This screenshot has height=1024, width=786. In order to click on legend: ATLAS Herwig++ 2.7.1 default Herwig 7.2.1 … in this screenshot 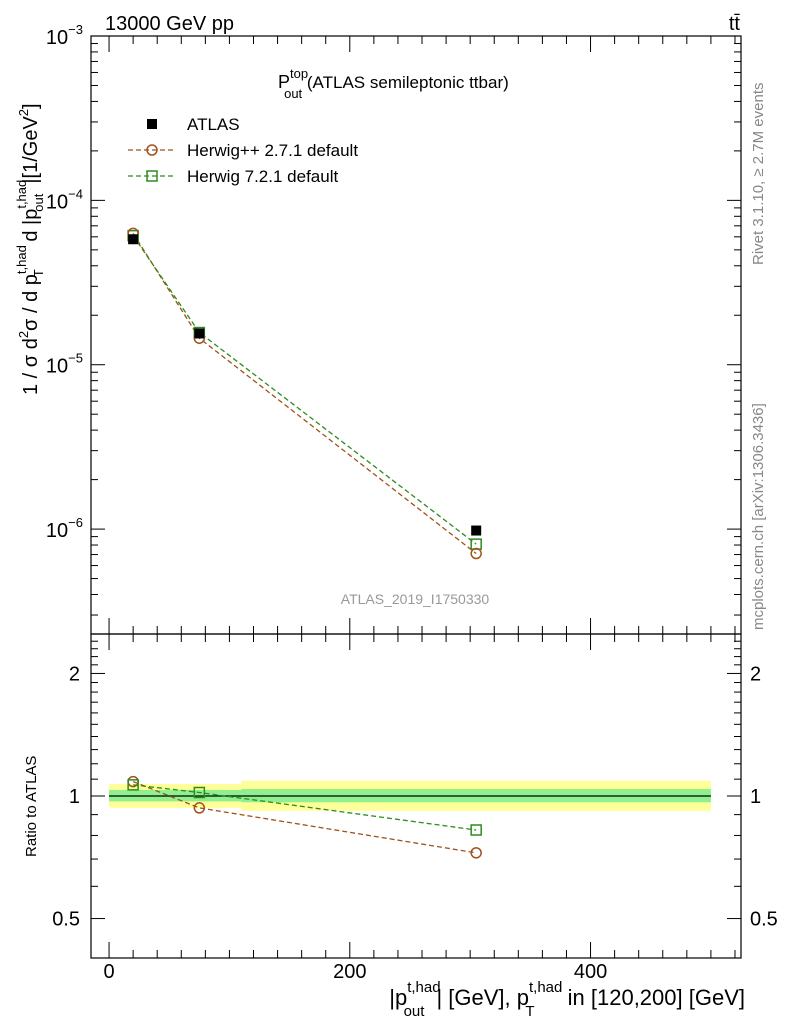, I will do `click(243, 150)`.